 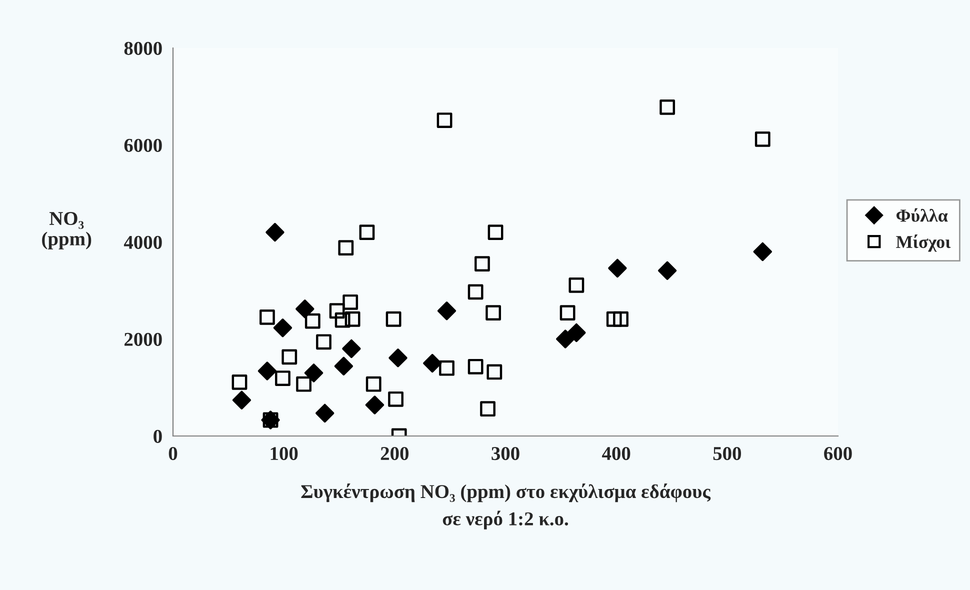 I want to click on x-axis-title: Συγκέντρωση NO₃ (ppm) στο εκχύλισμα εδάφους σε νερό 1:2 κ.ο., so click(x=506, y=506).